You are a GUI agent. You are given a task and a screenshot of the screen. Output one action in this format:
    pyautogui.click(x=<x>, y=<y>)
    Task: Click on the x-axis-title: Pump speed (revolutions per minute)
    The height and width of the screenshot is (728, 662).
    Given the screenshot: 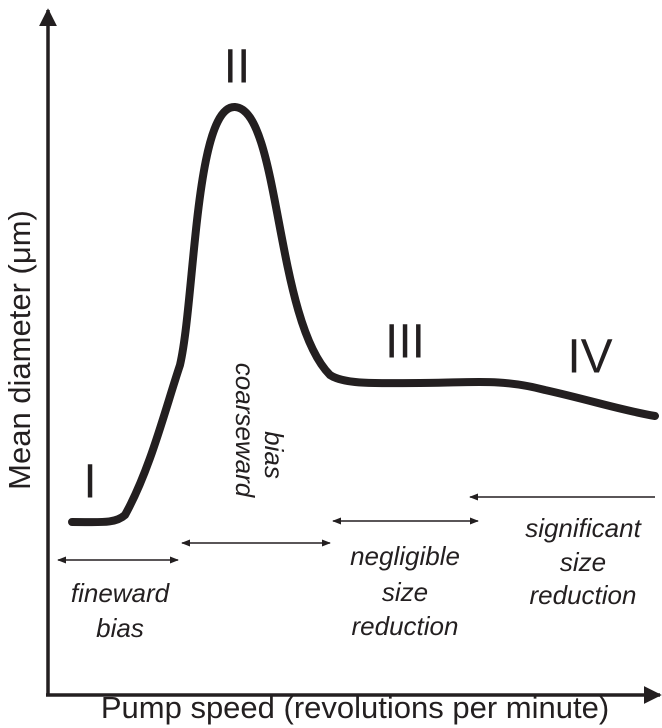 What is the action you would take?
    pyautogui.click(x=355, y=707)
    